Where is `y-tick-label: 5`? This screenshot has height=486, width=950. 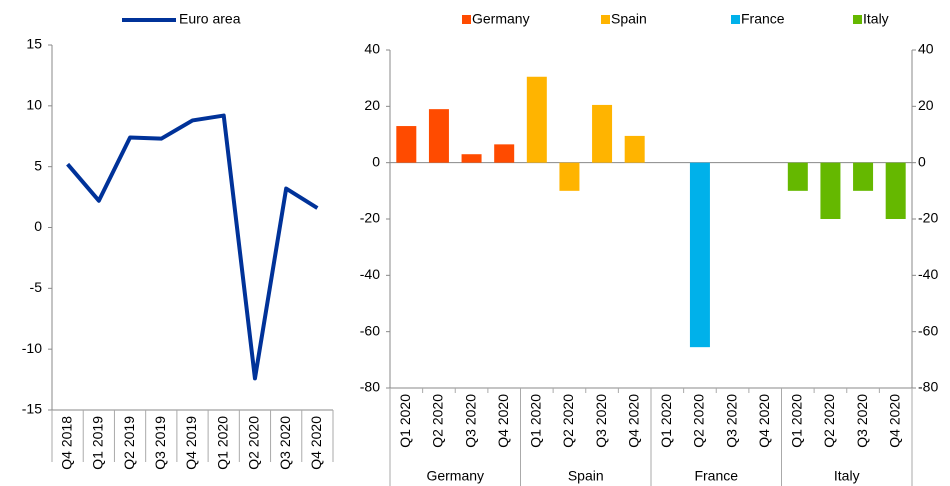 y-tick-label: 5 is located at coordinates (38, 165).